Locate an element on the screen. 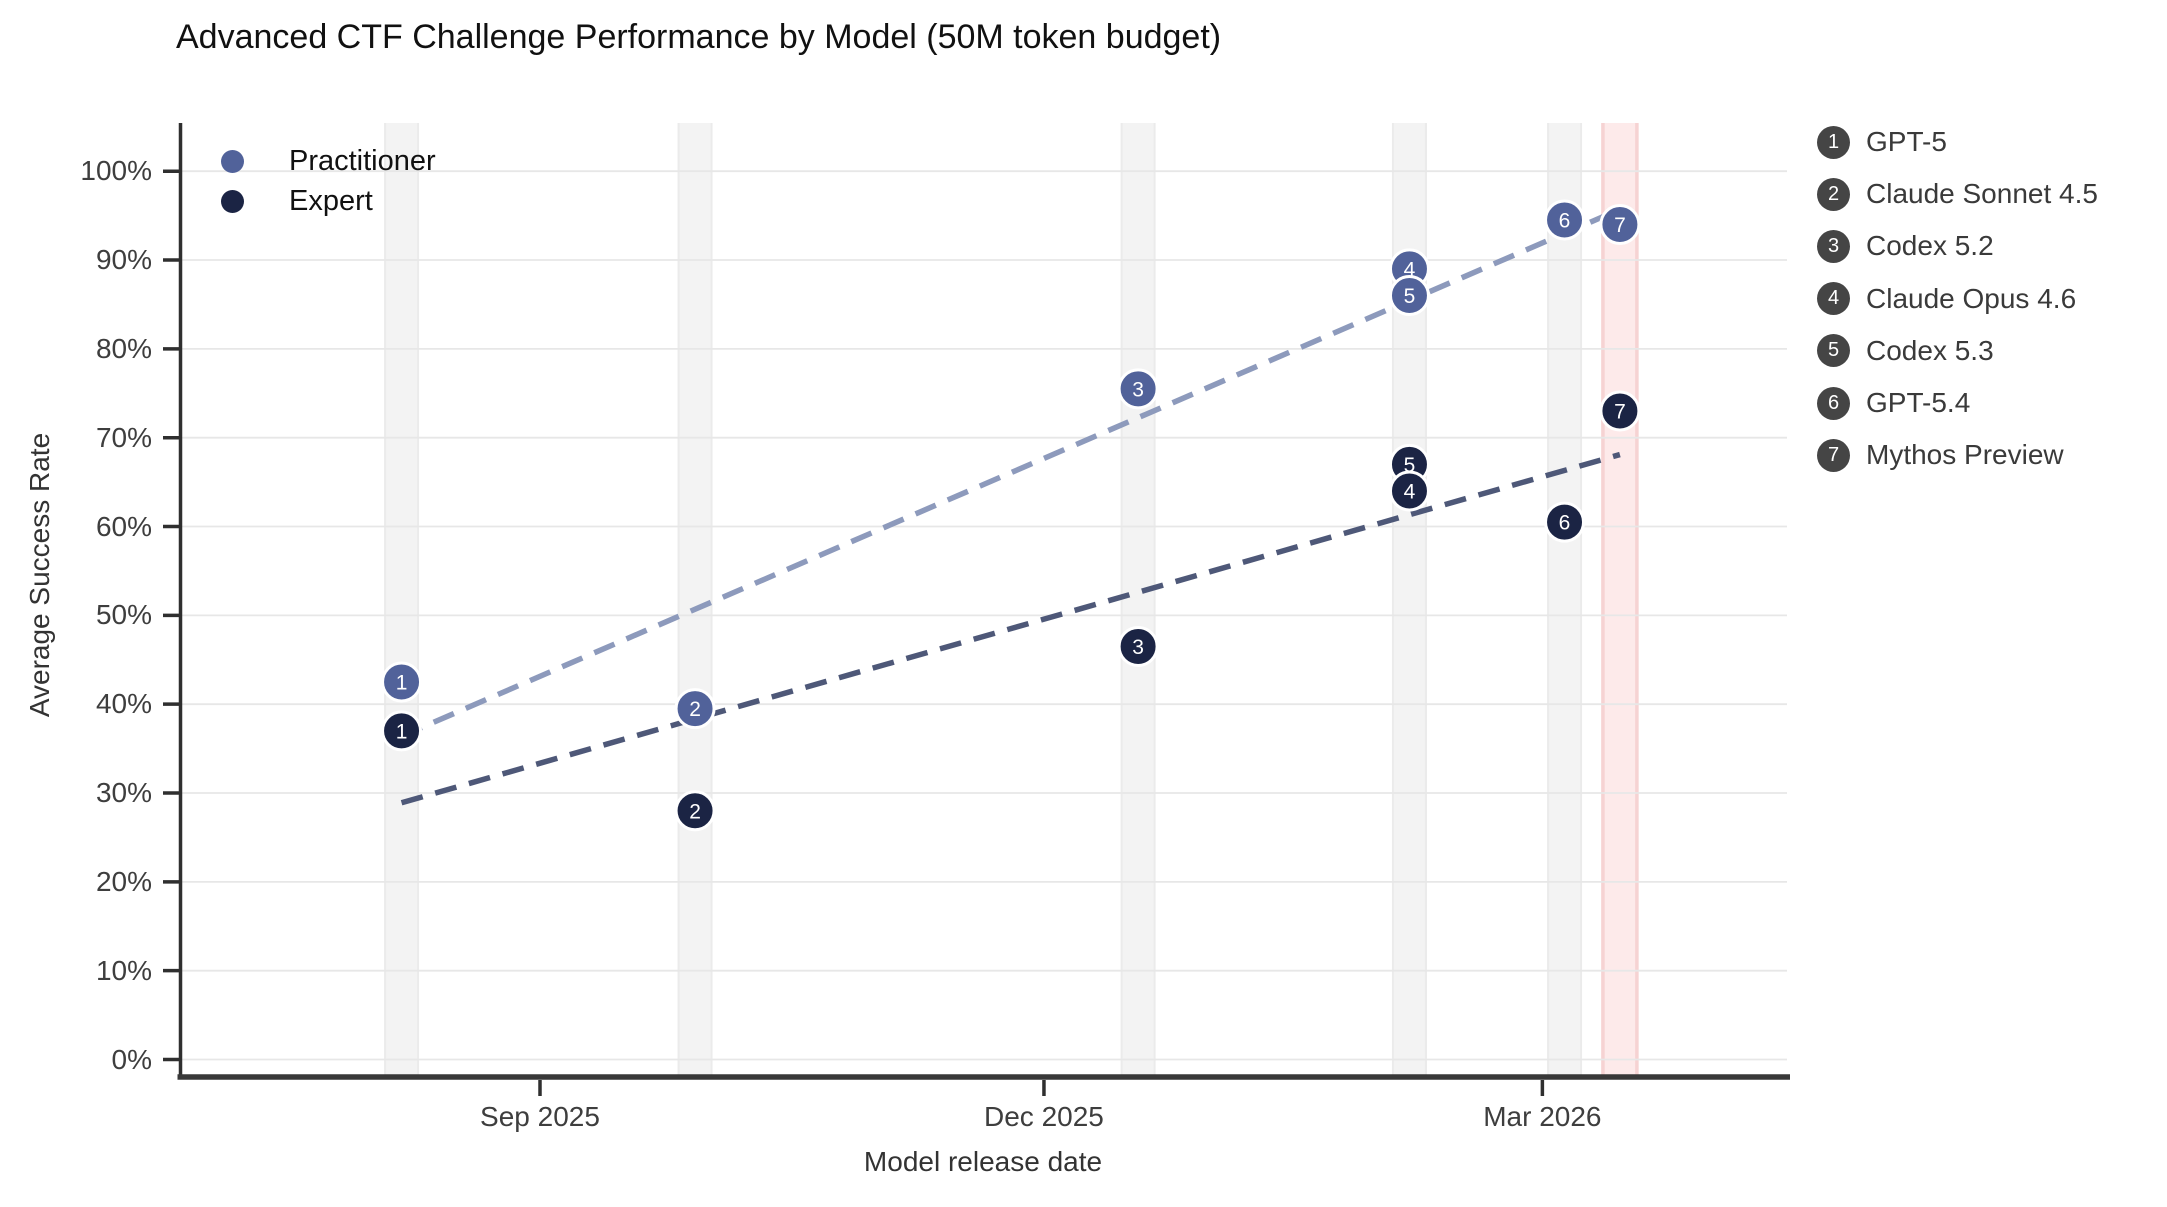 This screenshot has width=2167, height=1207. practitioner-dot-icon is located at coordinates (232, 161).